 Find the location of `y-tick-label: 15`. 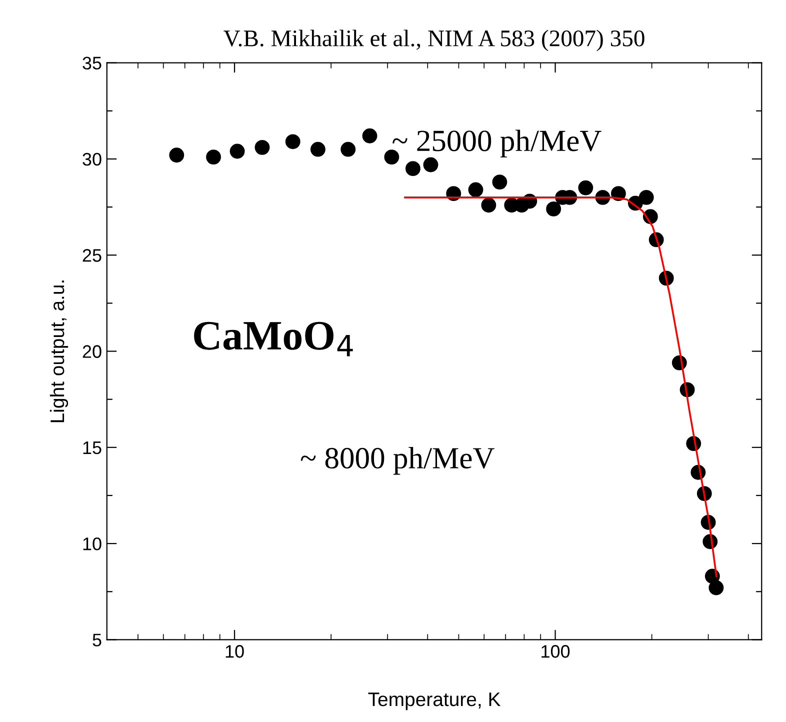

y-tick-label: 15 is located at coordinates (92, 448).